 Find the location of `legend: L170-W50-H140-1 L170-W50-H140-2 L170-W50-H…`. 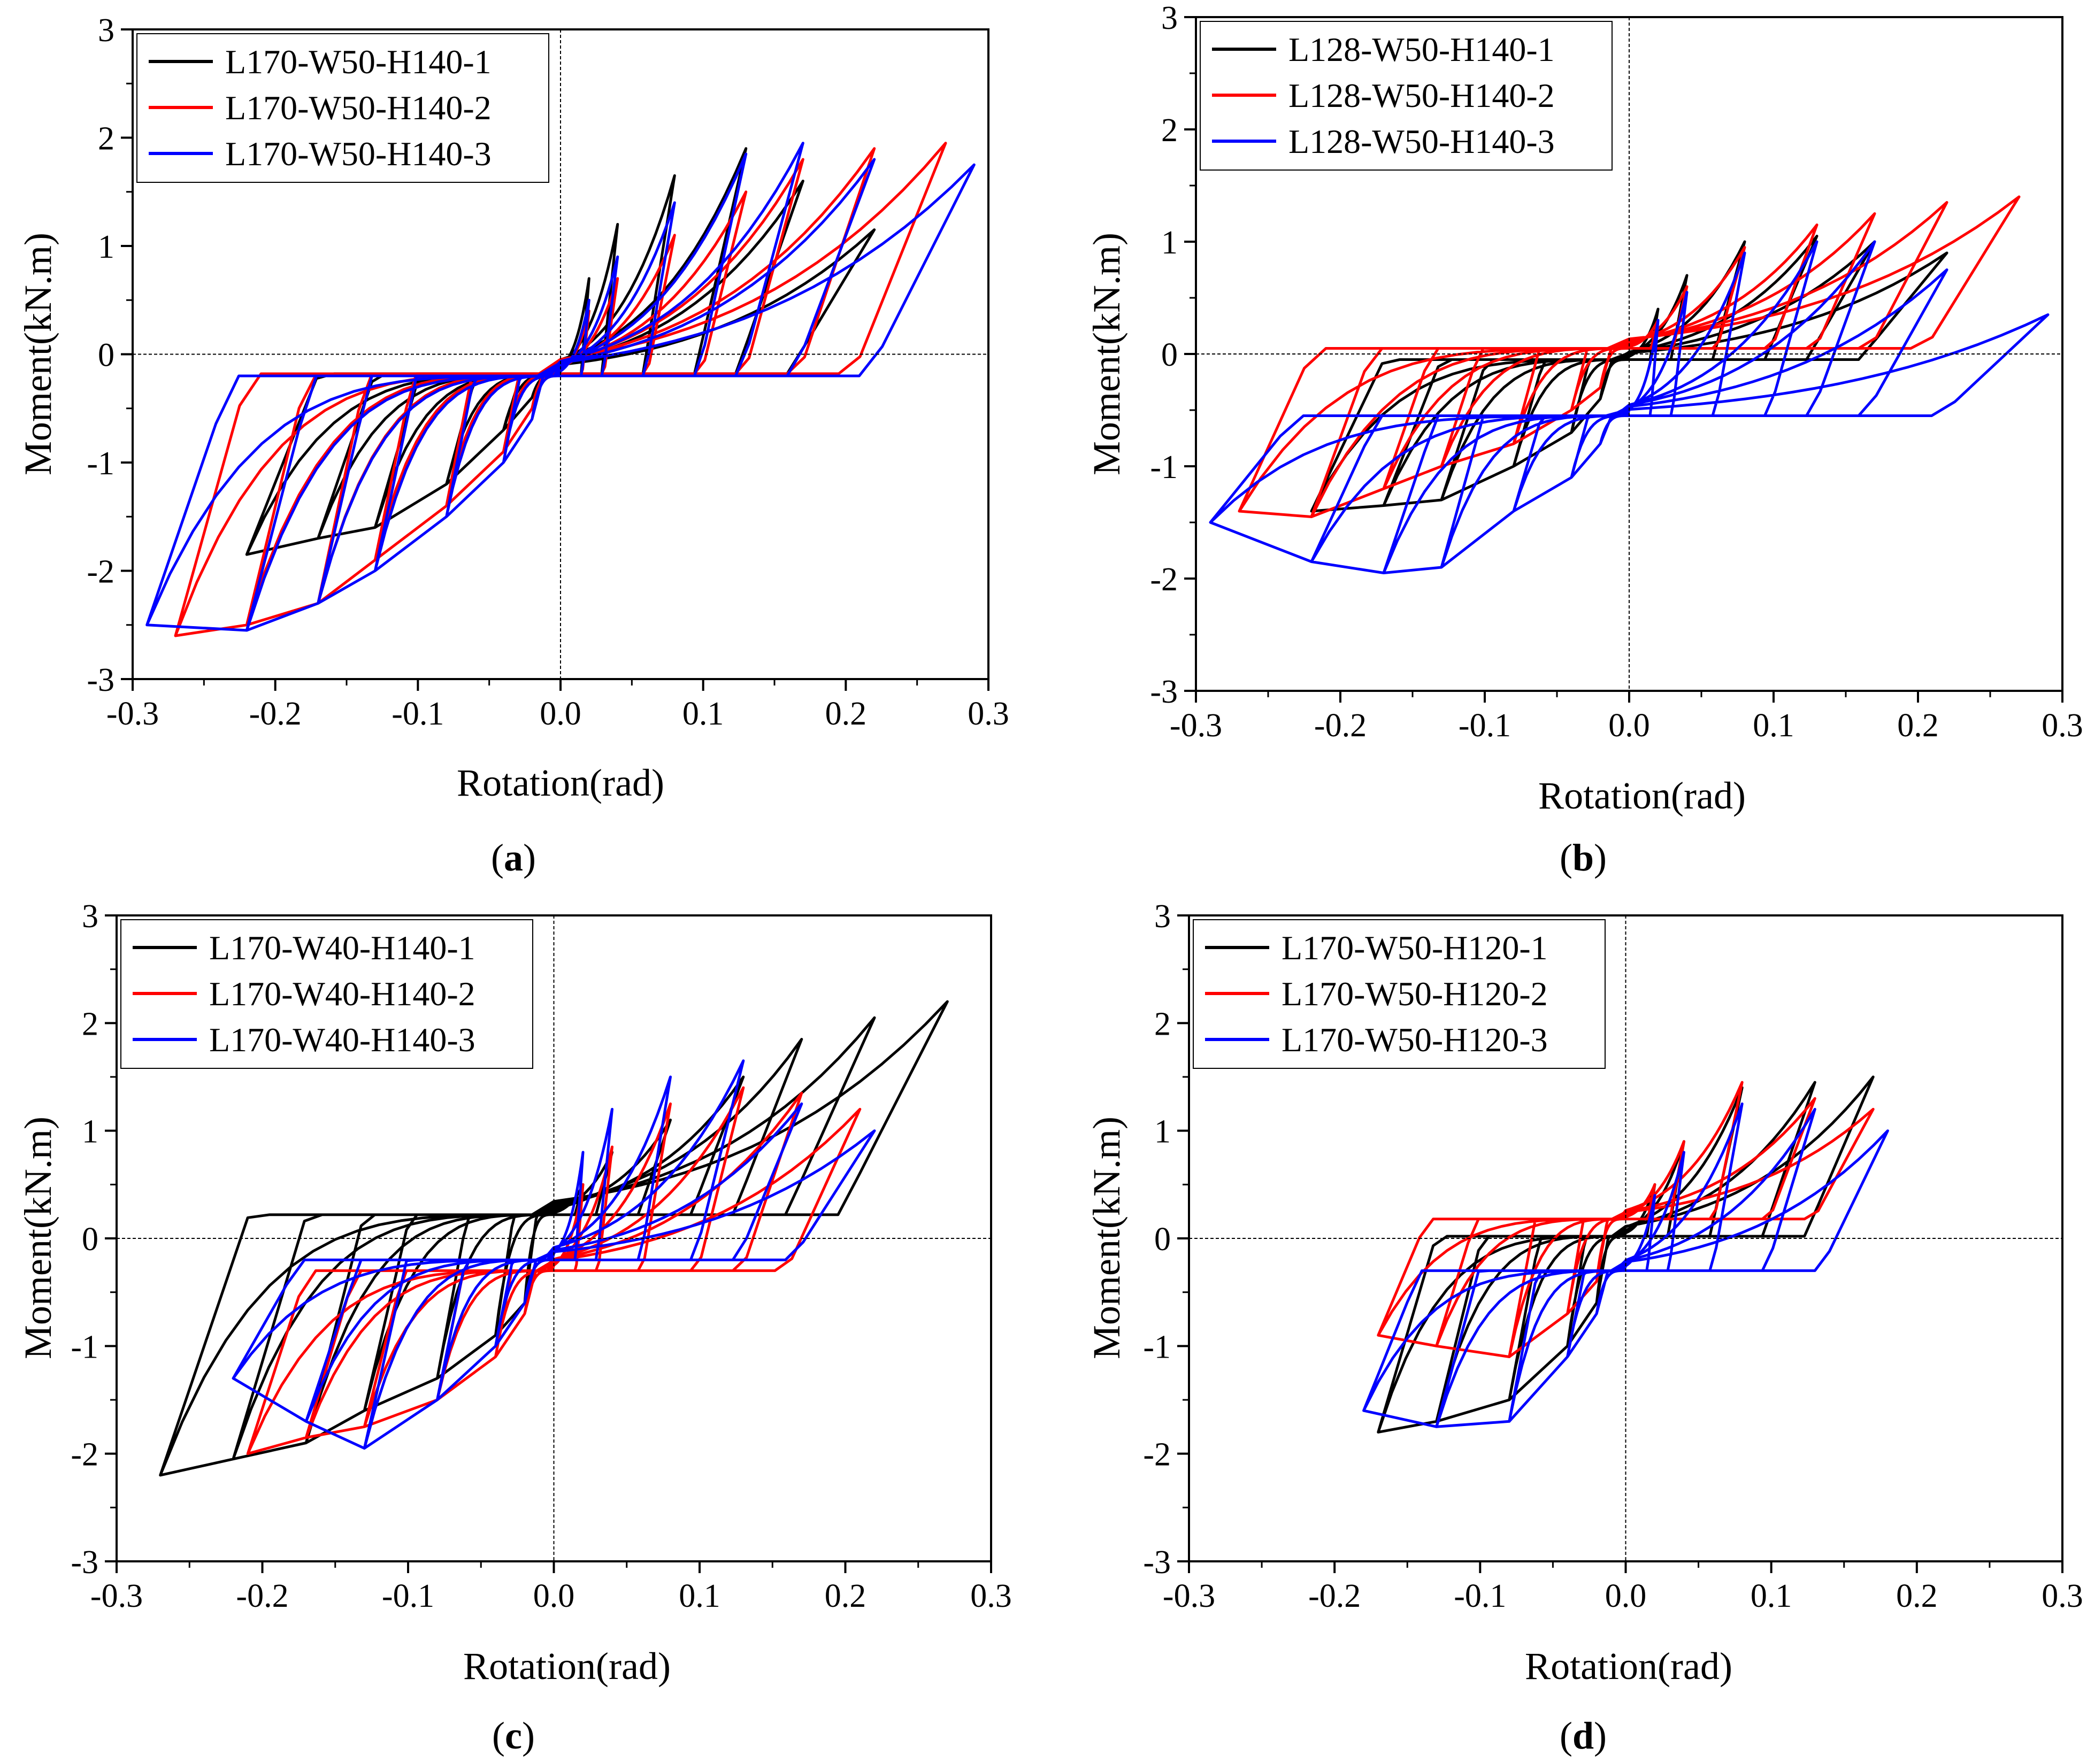

legend: L170-W50-H140-1 L170-W50-H140-2 L170-W50-H… is located at coordinates (343, 108).